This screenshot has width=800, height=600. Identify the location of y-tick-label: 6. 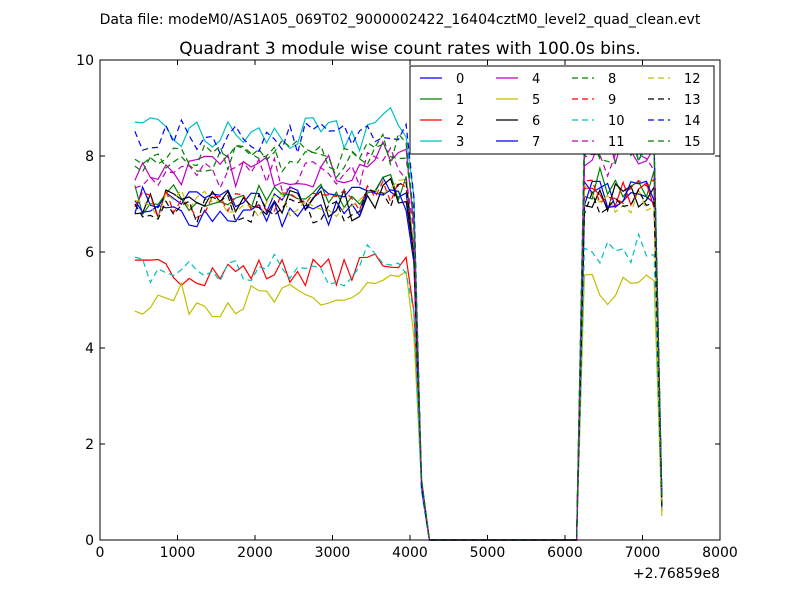
(89, 253).